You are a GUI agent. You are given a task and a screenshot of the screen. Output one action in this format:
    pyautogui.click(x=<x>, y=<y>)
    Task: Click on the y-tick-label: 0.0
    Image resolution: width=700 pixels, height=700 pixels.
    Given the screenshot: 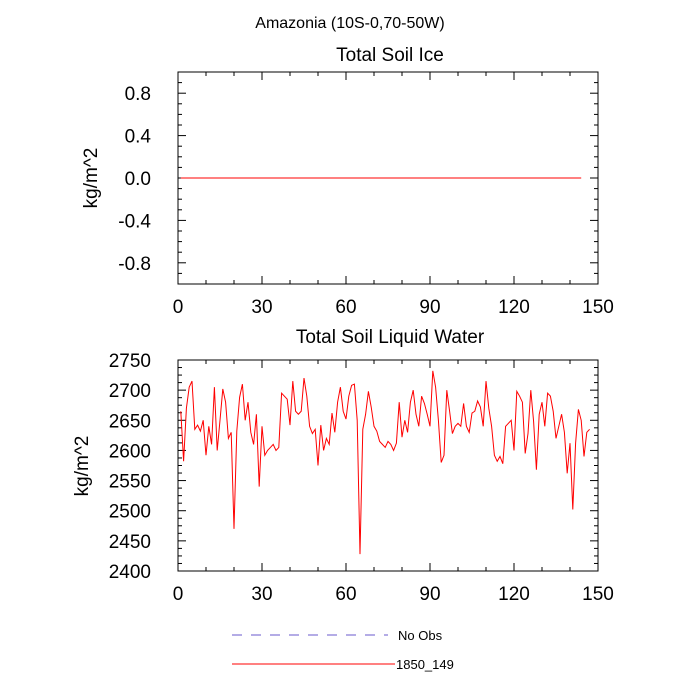 What is the action you would take?
    pyautogui.click(x=138, y=179)
    